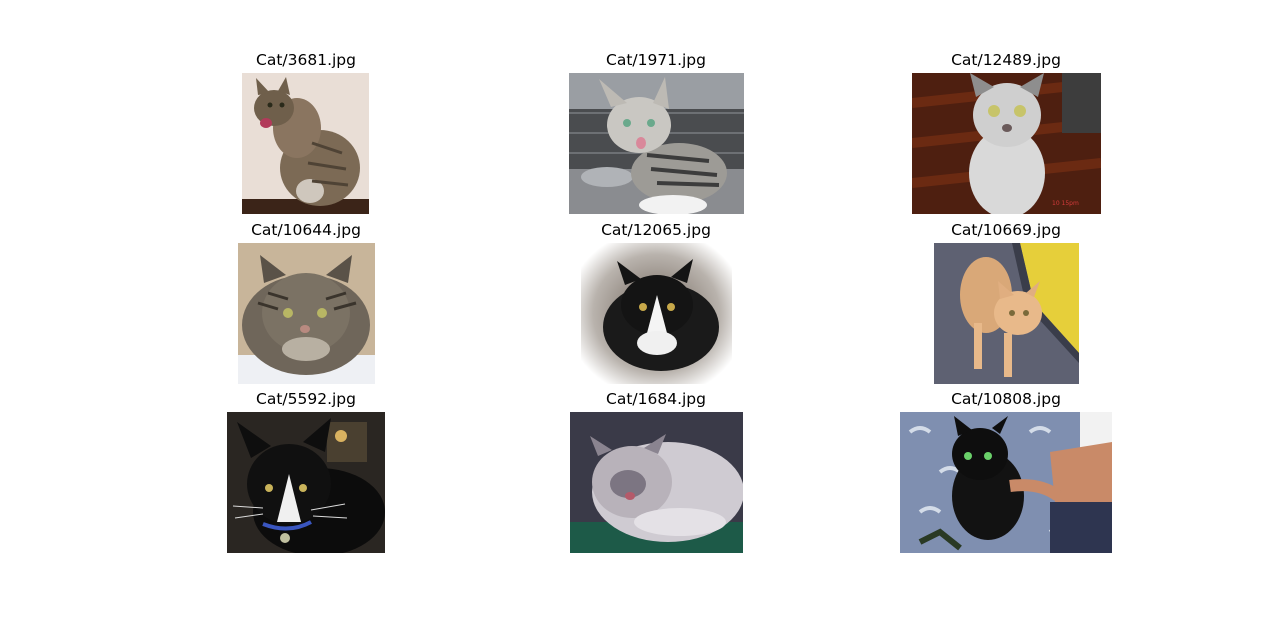 The width and height of the screenshot is (1280, 623). What do you see at coordinates (656, 230) in the screenshot?
I see `image-title: Cat/12065.jpg` at bounding box center [656, 230].